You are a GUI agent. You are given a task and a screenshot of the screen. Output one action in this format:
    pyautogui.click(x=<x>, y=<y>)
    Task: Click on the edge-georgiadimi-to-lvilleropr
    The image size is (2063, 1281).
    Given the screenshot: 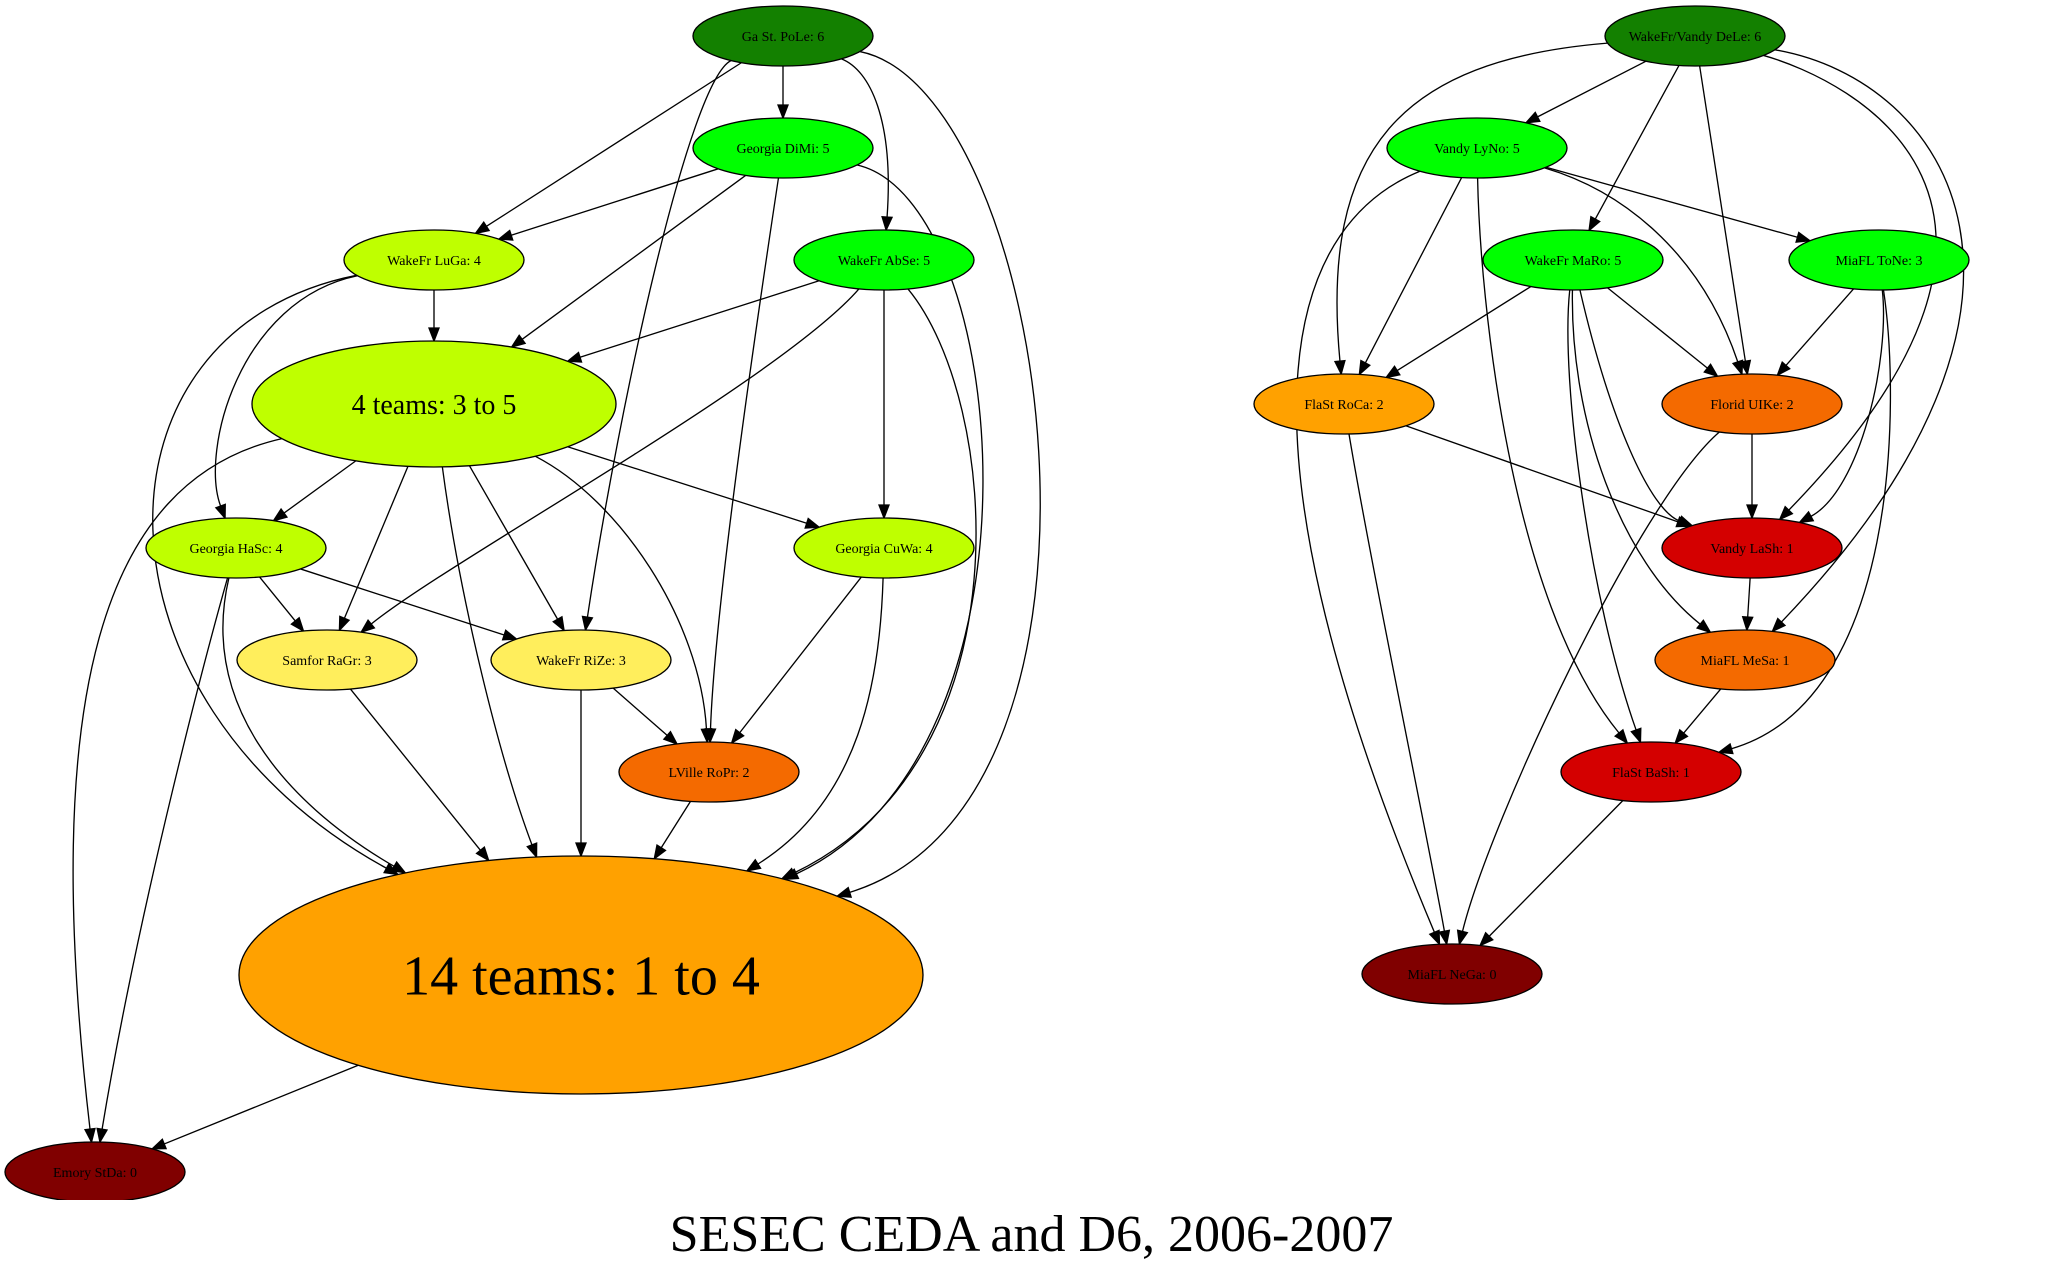 What is the action you would take?
    pyautogui.click(x=742, y=460)
    